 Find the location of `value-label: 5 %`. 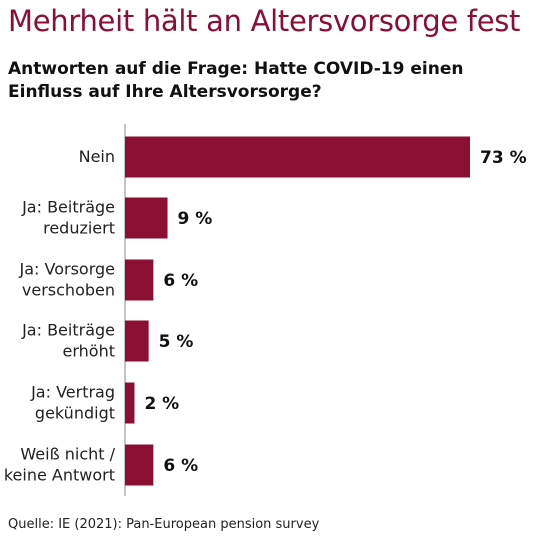

value-label: 5 % is located at coordinates (176, 342).